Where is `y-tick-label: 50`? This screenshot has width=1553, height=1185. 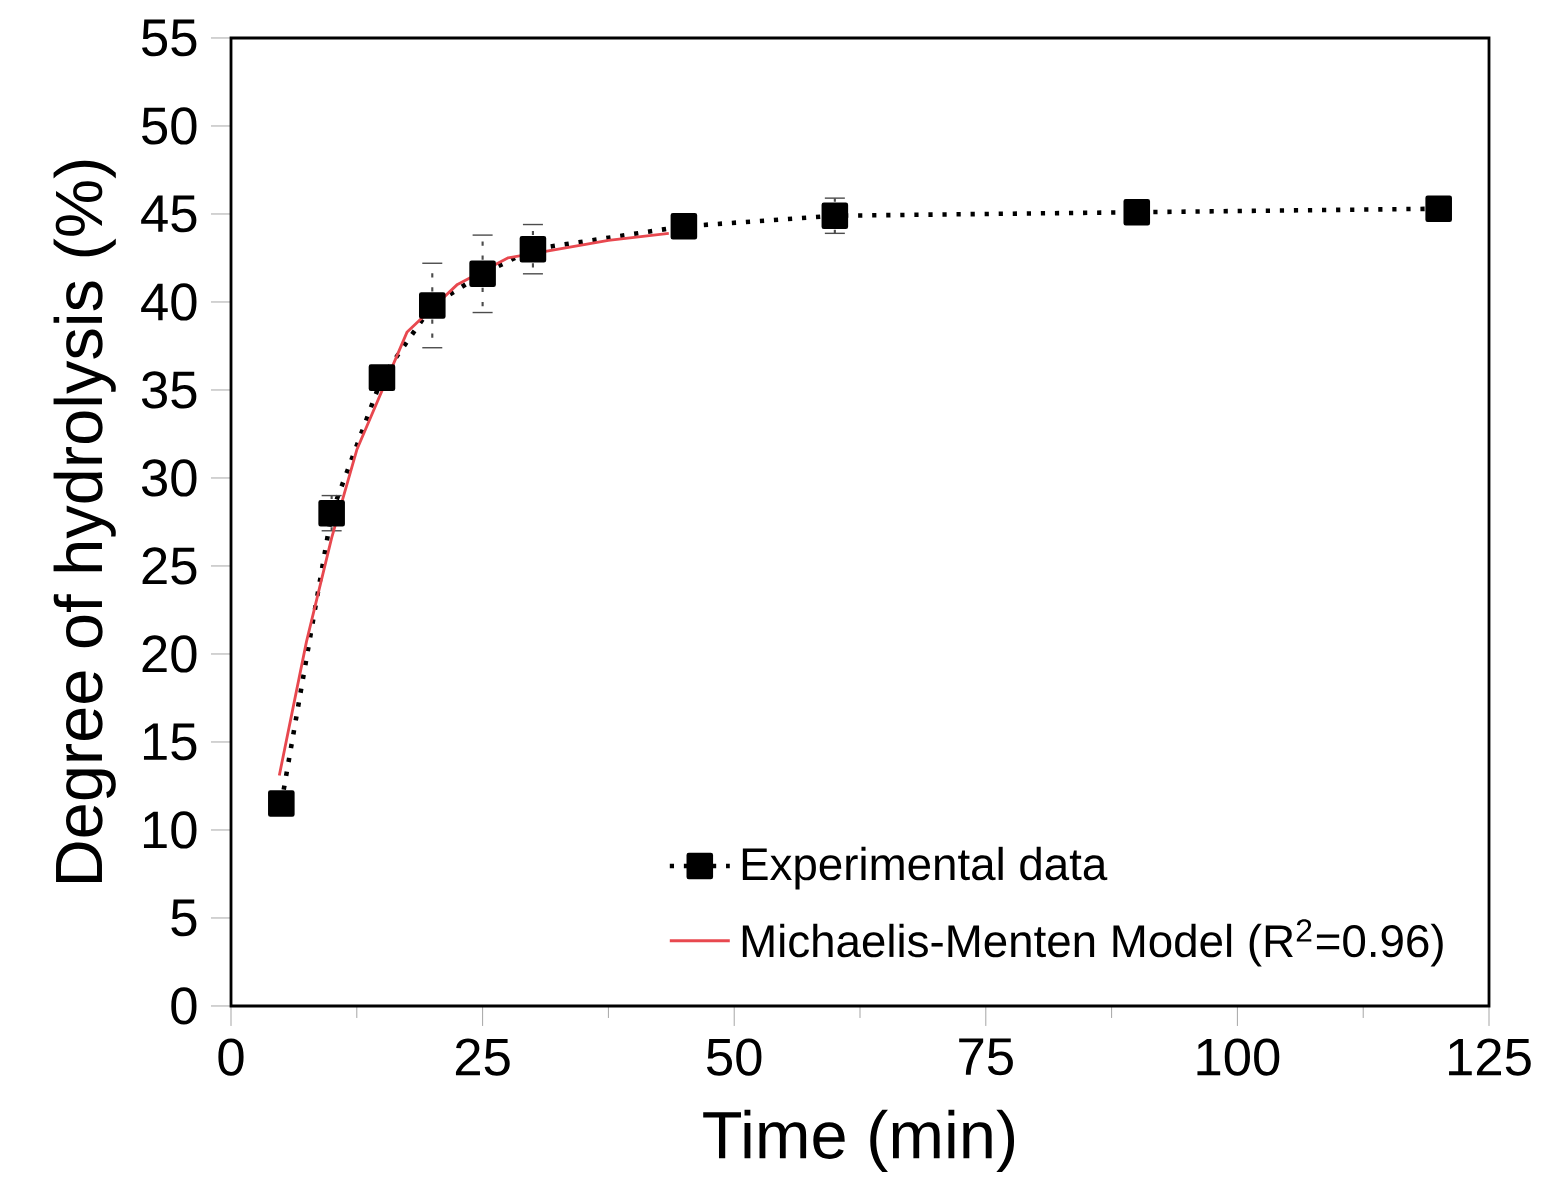
y-tick-label: 50 is located at coordinates (169, 126).